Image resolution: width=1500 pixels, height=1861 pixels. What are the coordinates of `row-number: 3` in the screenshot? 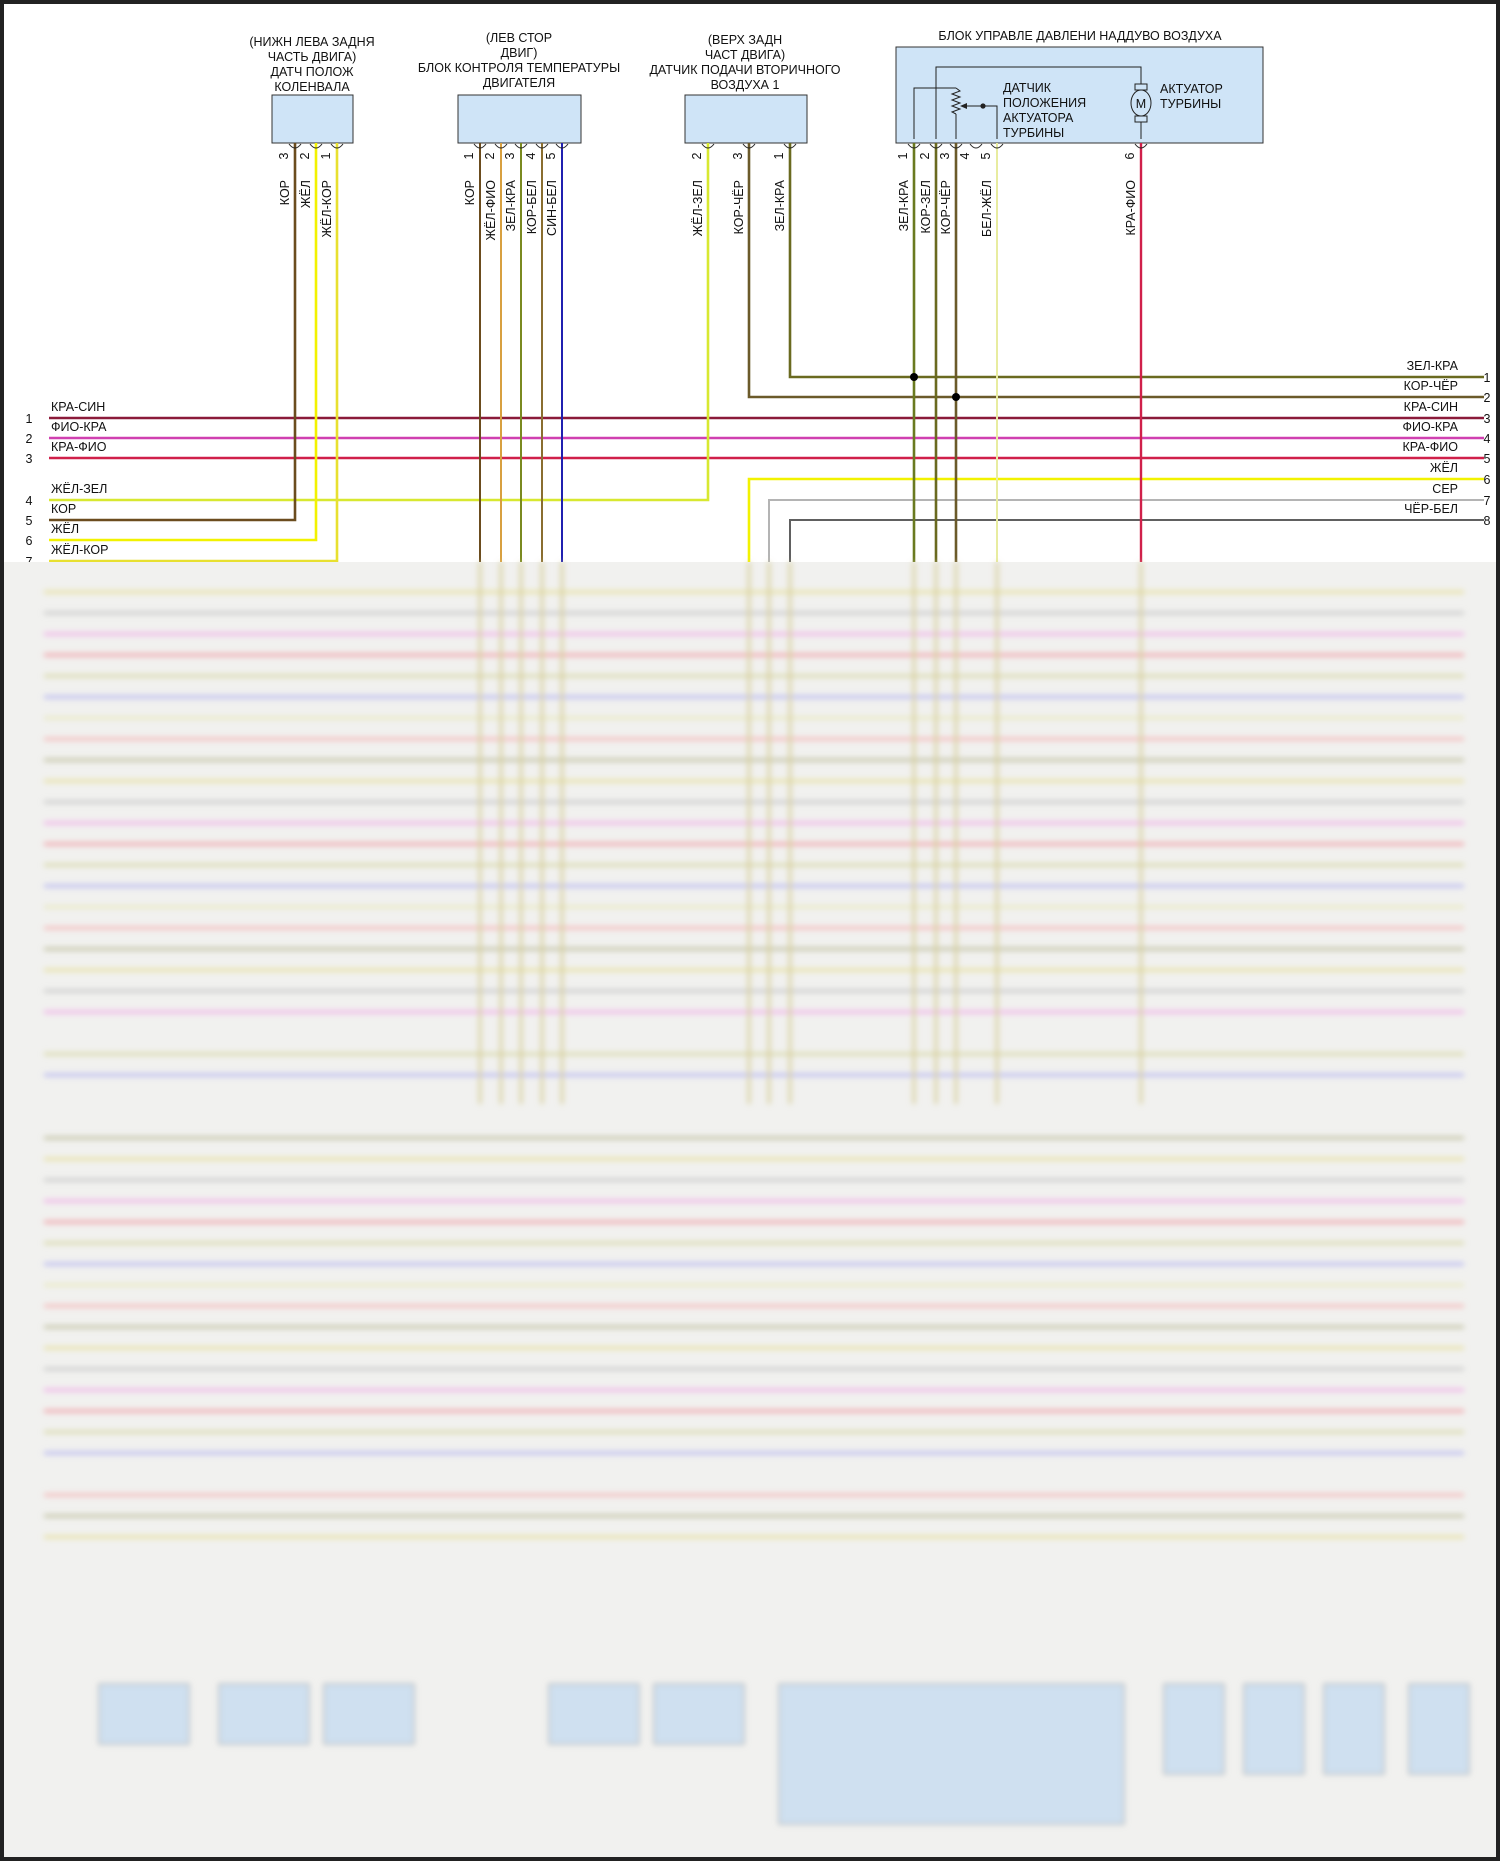 It's located at (1487, 419).